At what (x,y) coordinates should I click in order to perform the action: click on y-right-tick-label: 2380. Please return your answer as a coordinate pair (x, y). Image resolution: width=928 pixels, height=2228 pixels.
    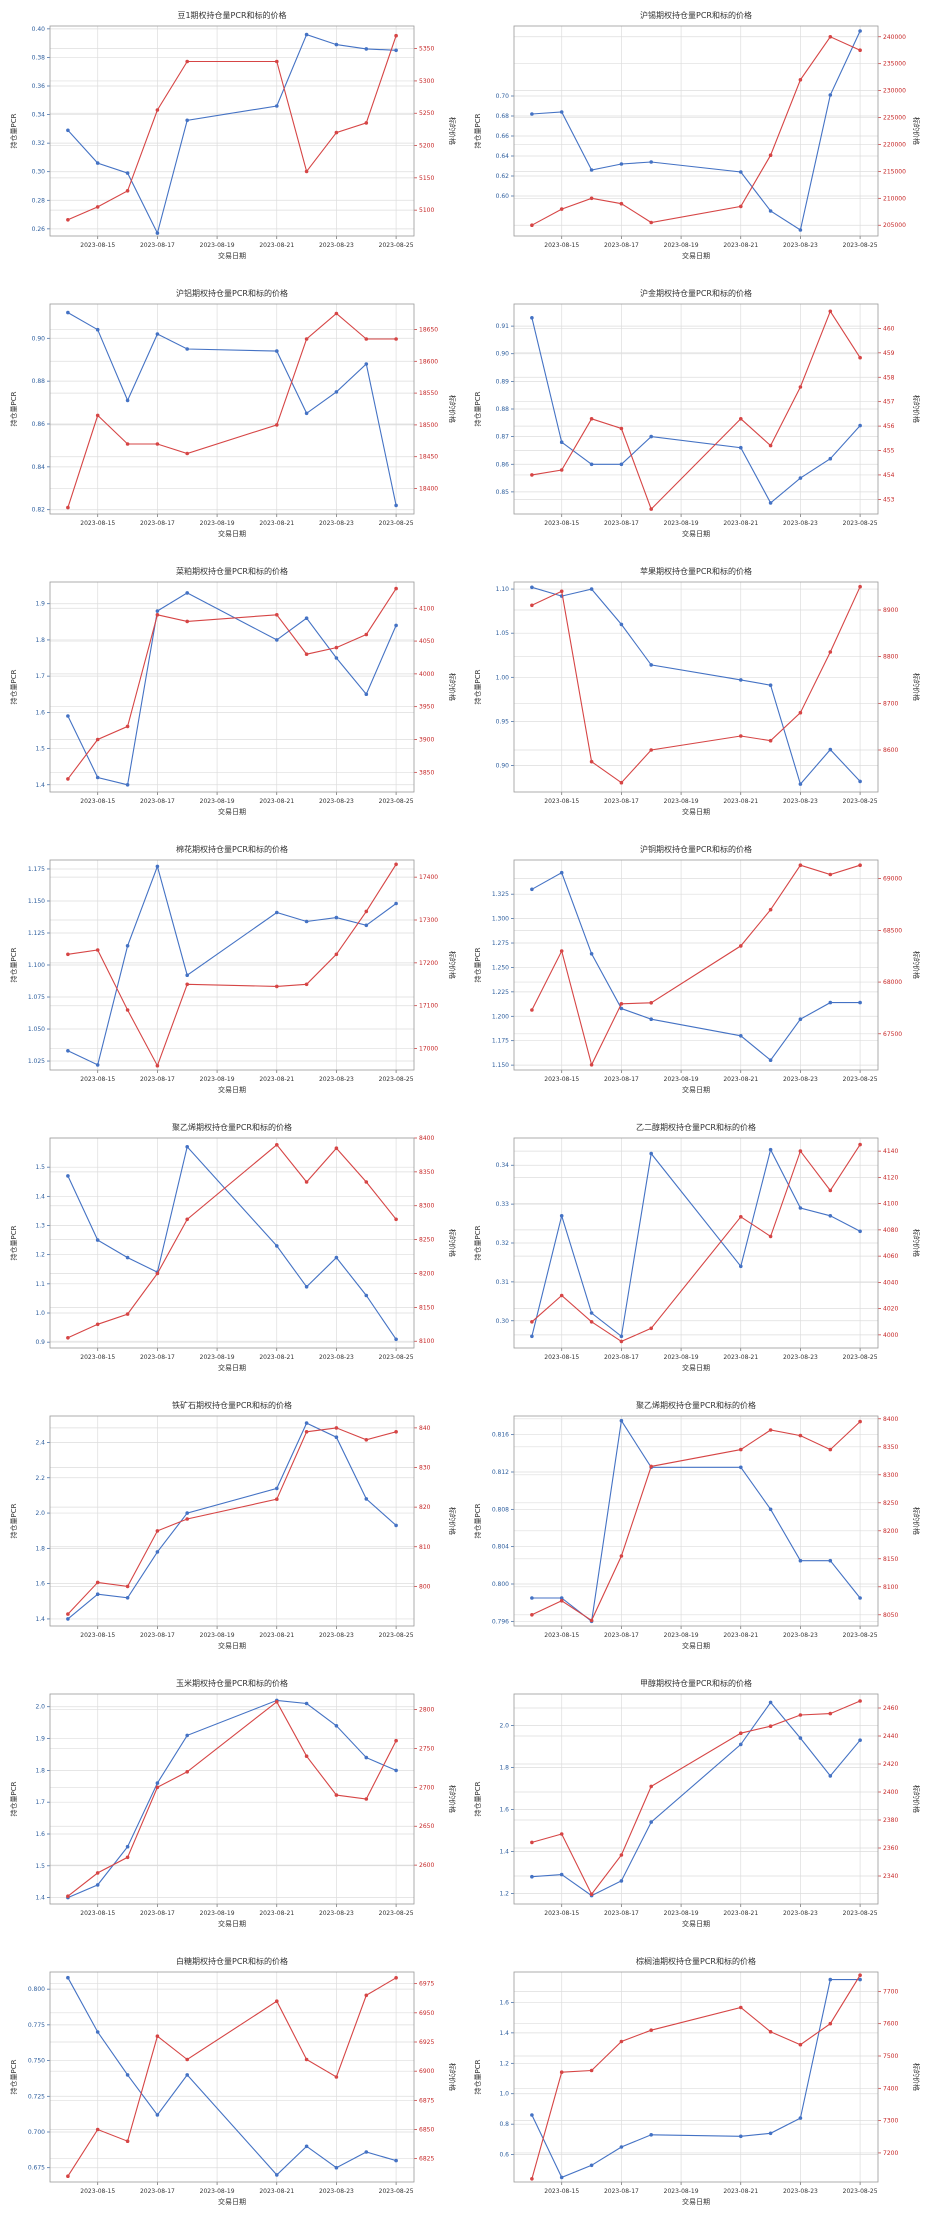
    Looking at the image, I should click on (890, 1820).